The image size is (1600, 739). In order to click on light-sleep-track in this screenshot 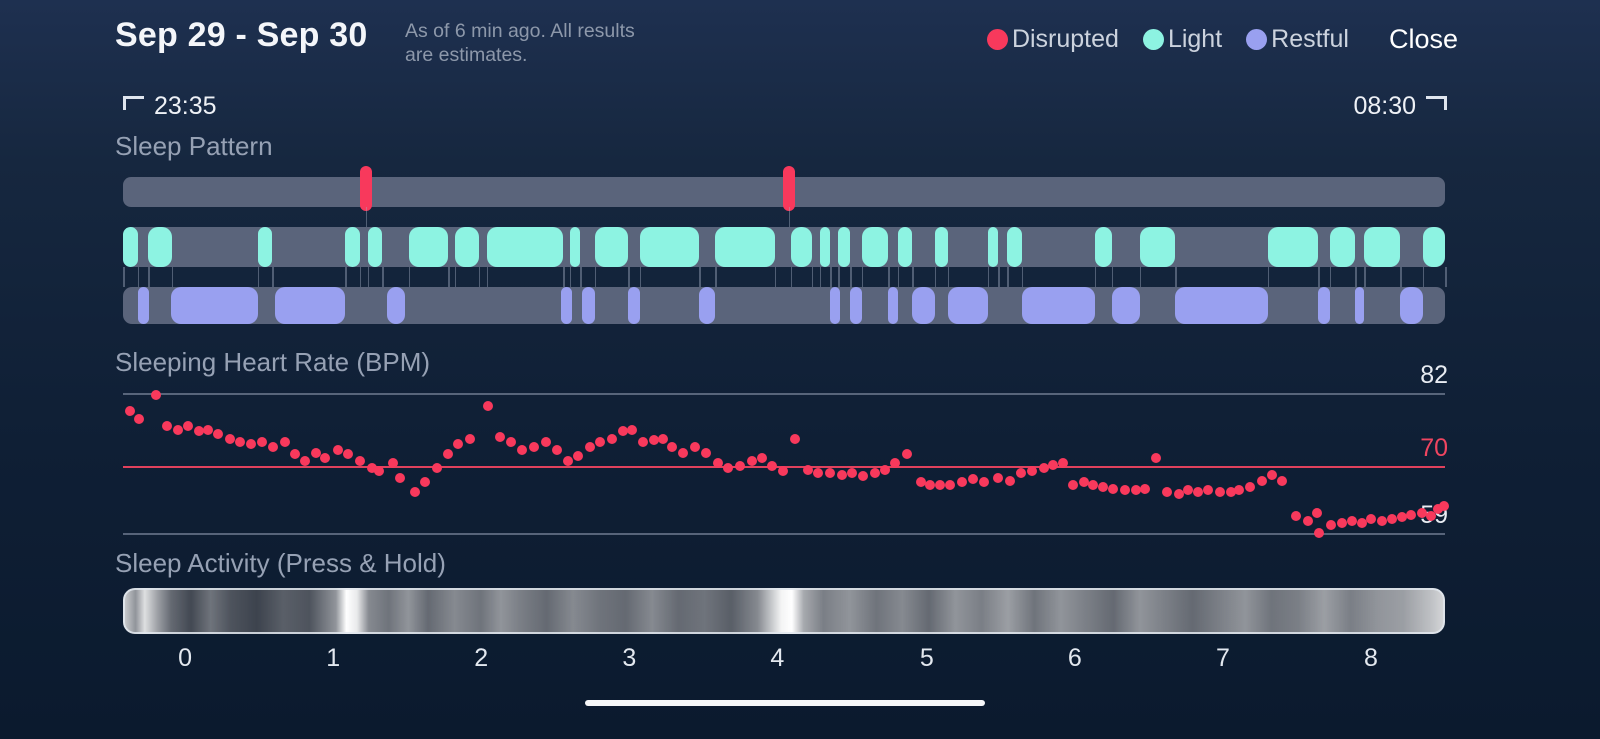, I will do `click(784, 247)`.